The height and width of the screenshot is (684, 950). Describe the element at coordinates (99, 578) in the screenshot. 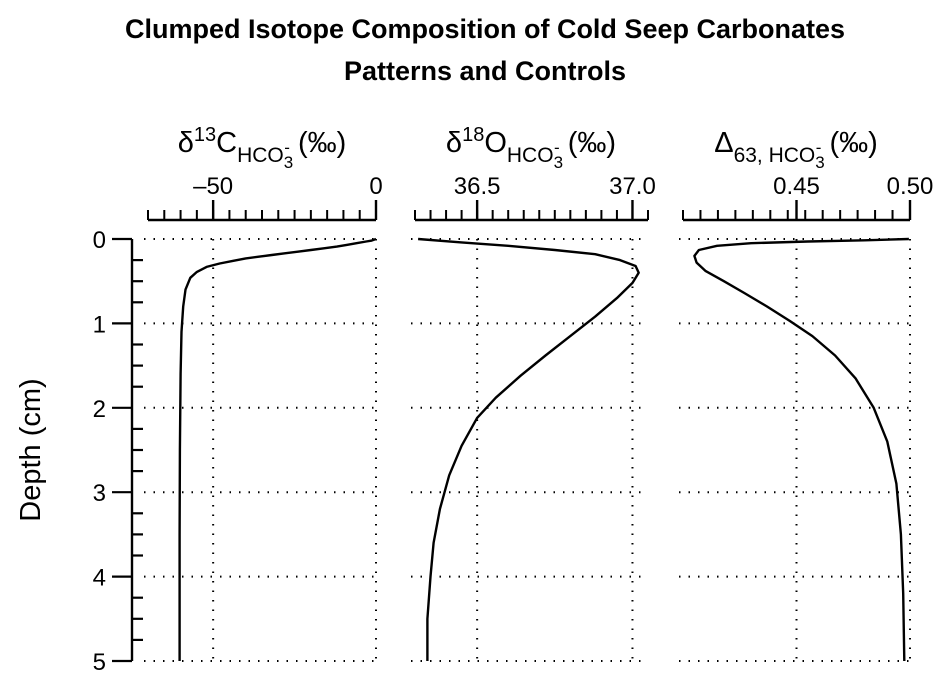

I see `y-tick-label: 4` at that location.